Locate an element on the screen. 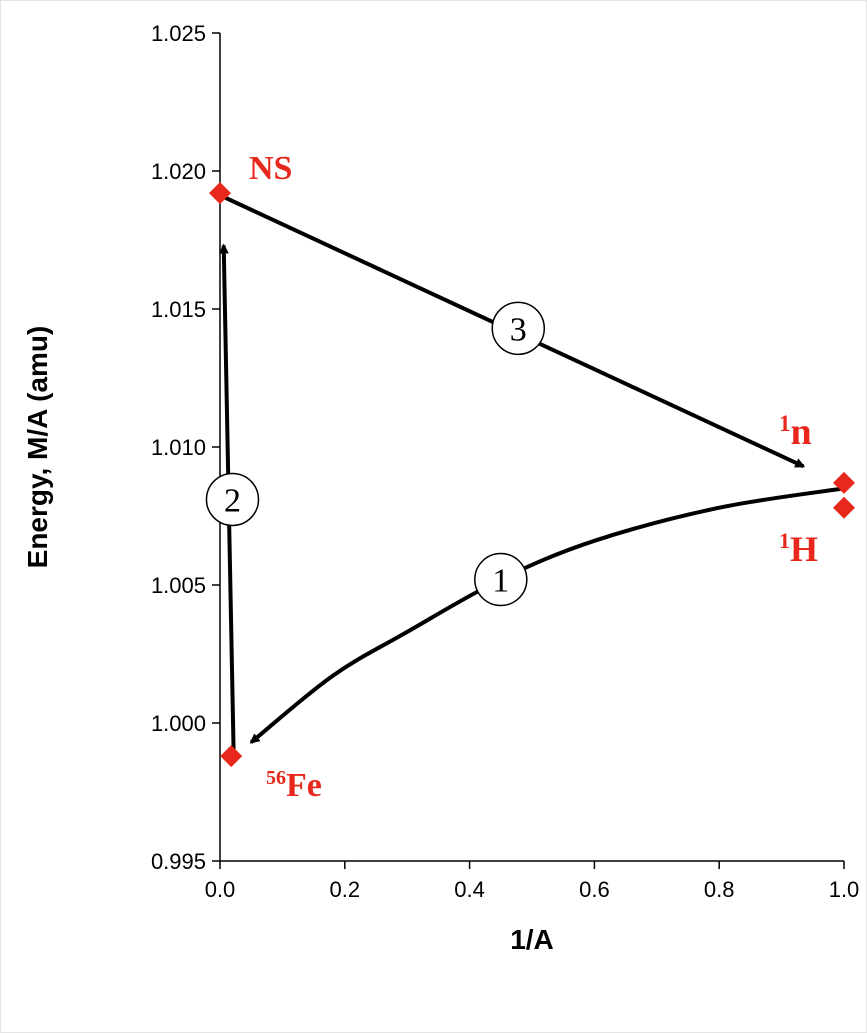  y-tick-label: 1.025 is located at coordinates (178, 33).